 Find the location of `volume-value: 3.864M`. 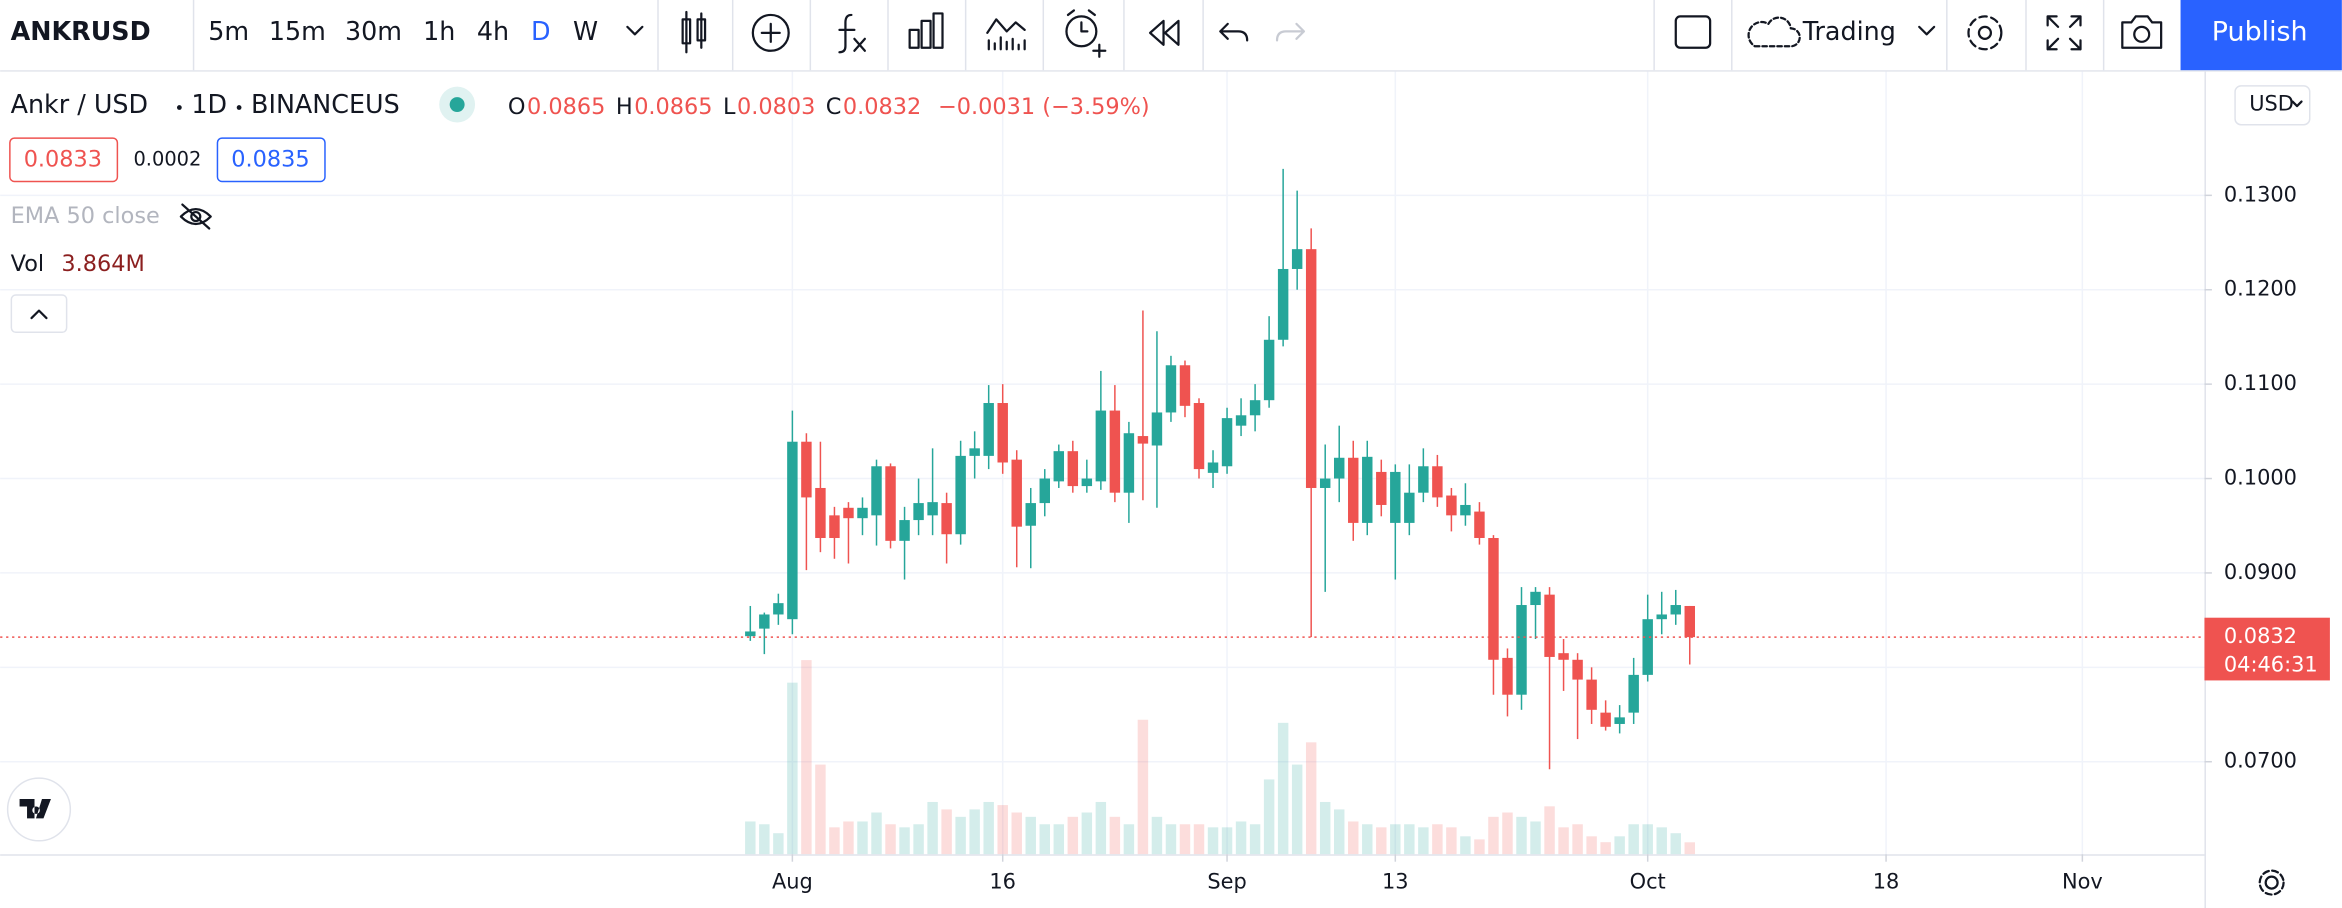

volume-value: 3.864M is located at coordinates (102, 264).